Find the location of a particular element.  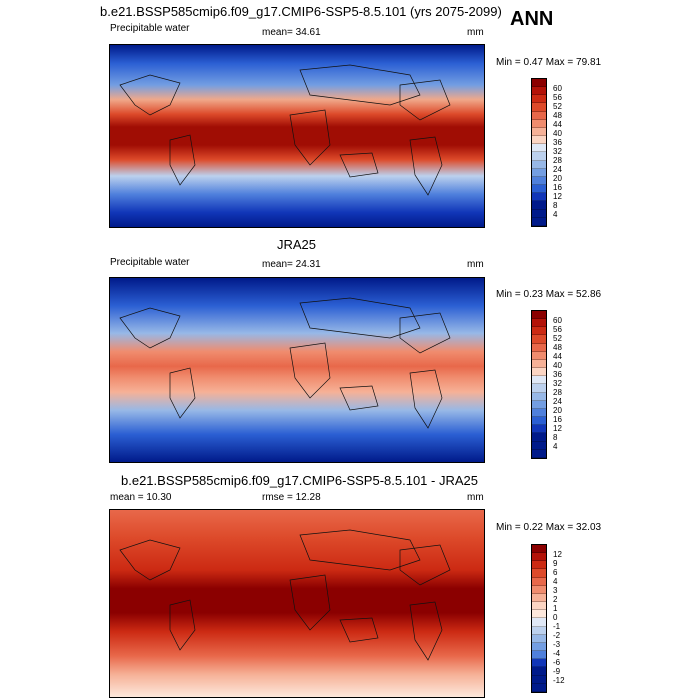

panel2-cb-label: 56 is located at coordinates (557, 329).